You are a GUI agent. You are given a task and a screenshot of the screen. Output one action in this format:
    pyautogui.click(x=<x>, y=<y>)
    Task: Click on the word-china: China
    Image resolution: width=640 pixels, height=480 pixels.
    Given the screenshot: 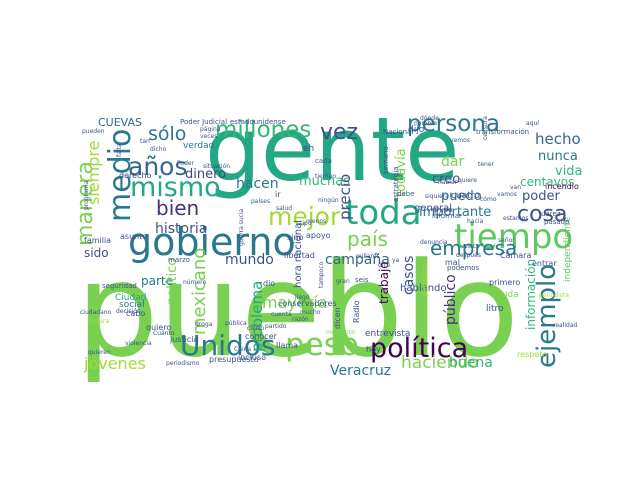 What is the action you would take?
    pyautogui.click(x=242, y=349)
    